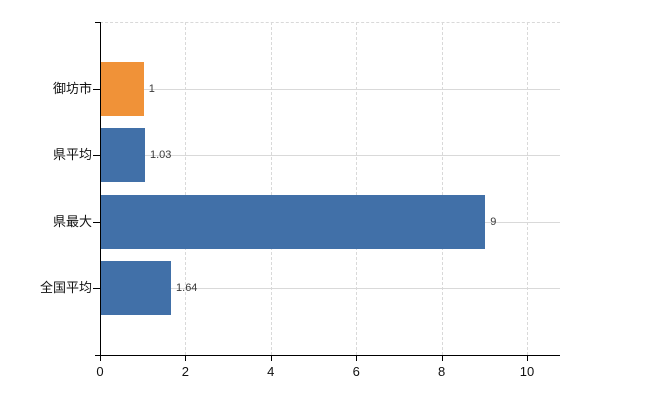  Describe the element at coordinates (441, 371) in the screenshot. I see `x-tick-label: 8` at that location.